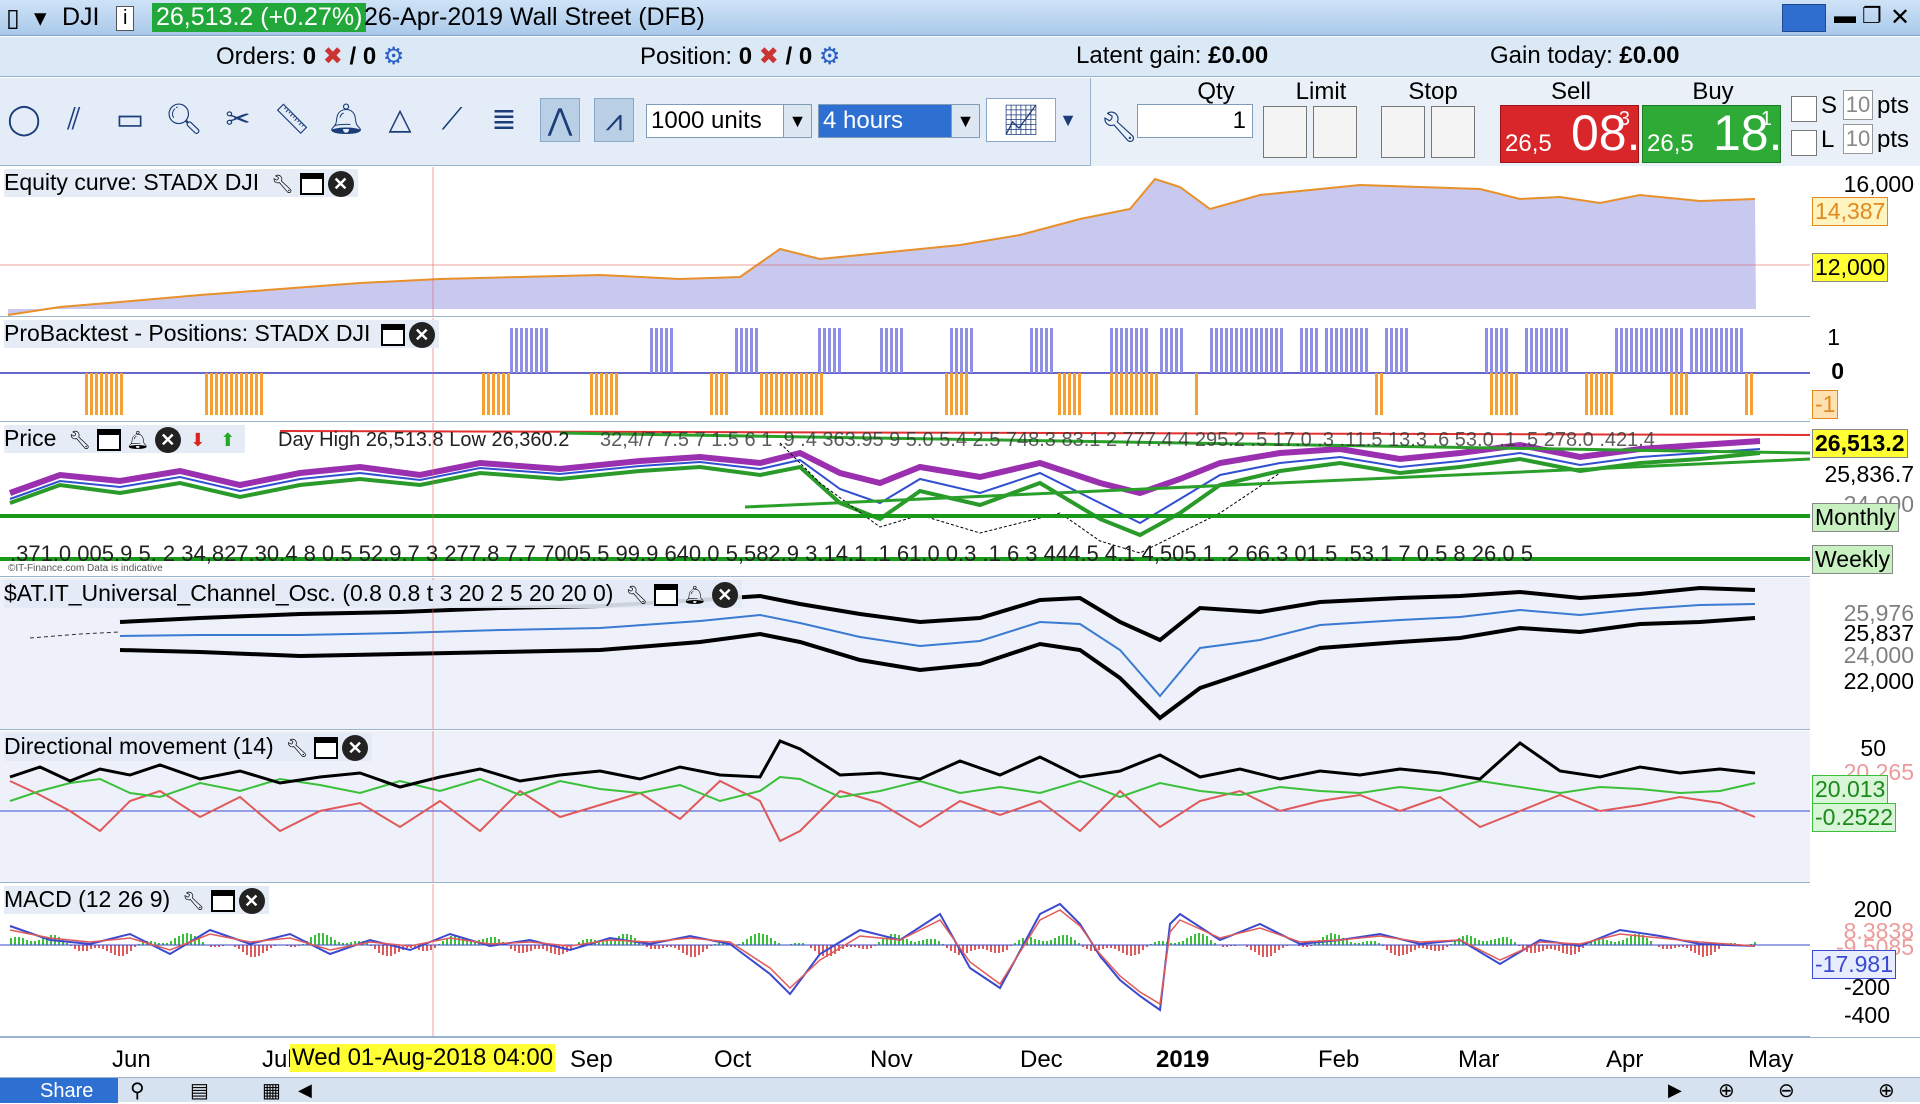 The width and height of the screenshot is (1920, 1104). Describe the element at coordinates (729, 121) in the screenshot. I see `units-dropdown: 1000 units ▼` at that location.